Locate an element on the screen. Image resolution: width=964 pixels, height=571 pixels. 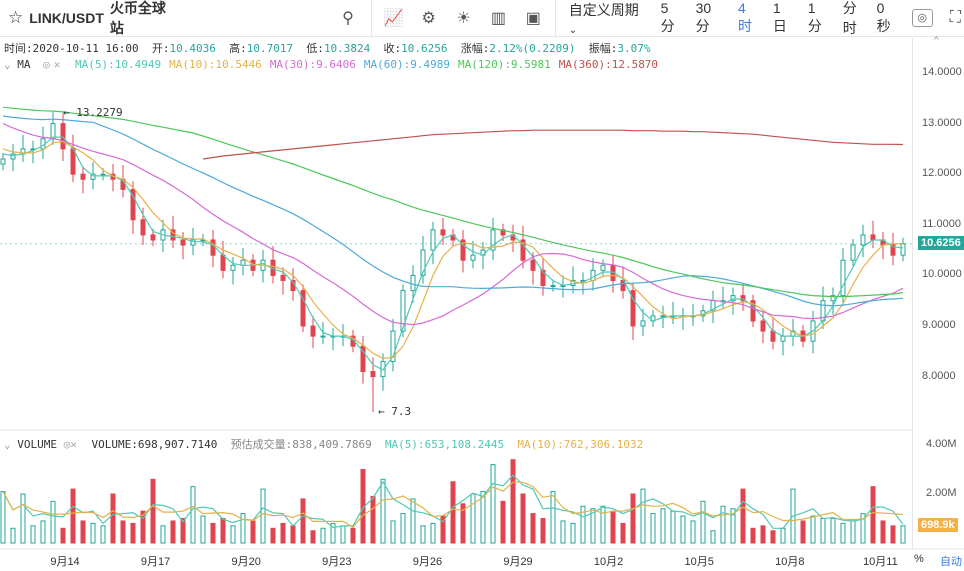
close-value: 10.6256 is located at coordinates (424, 48).